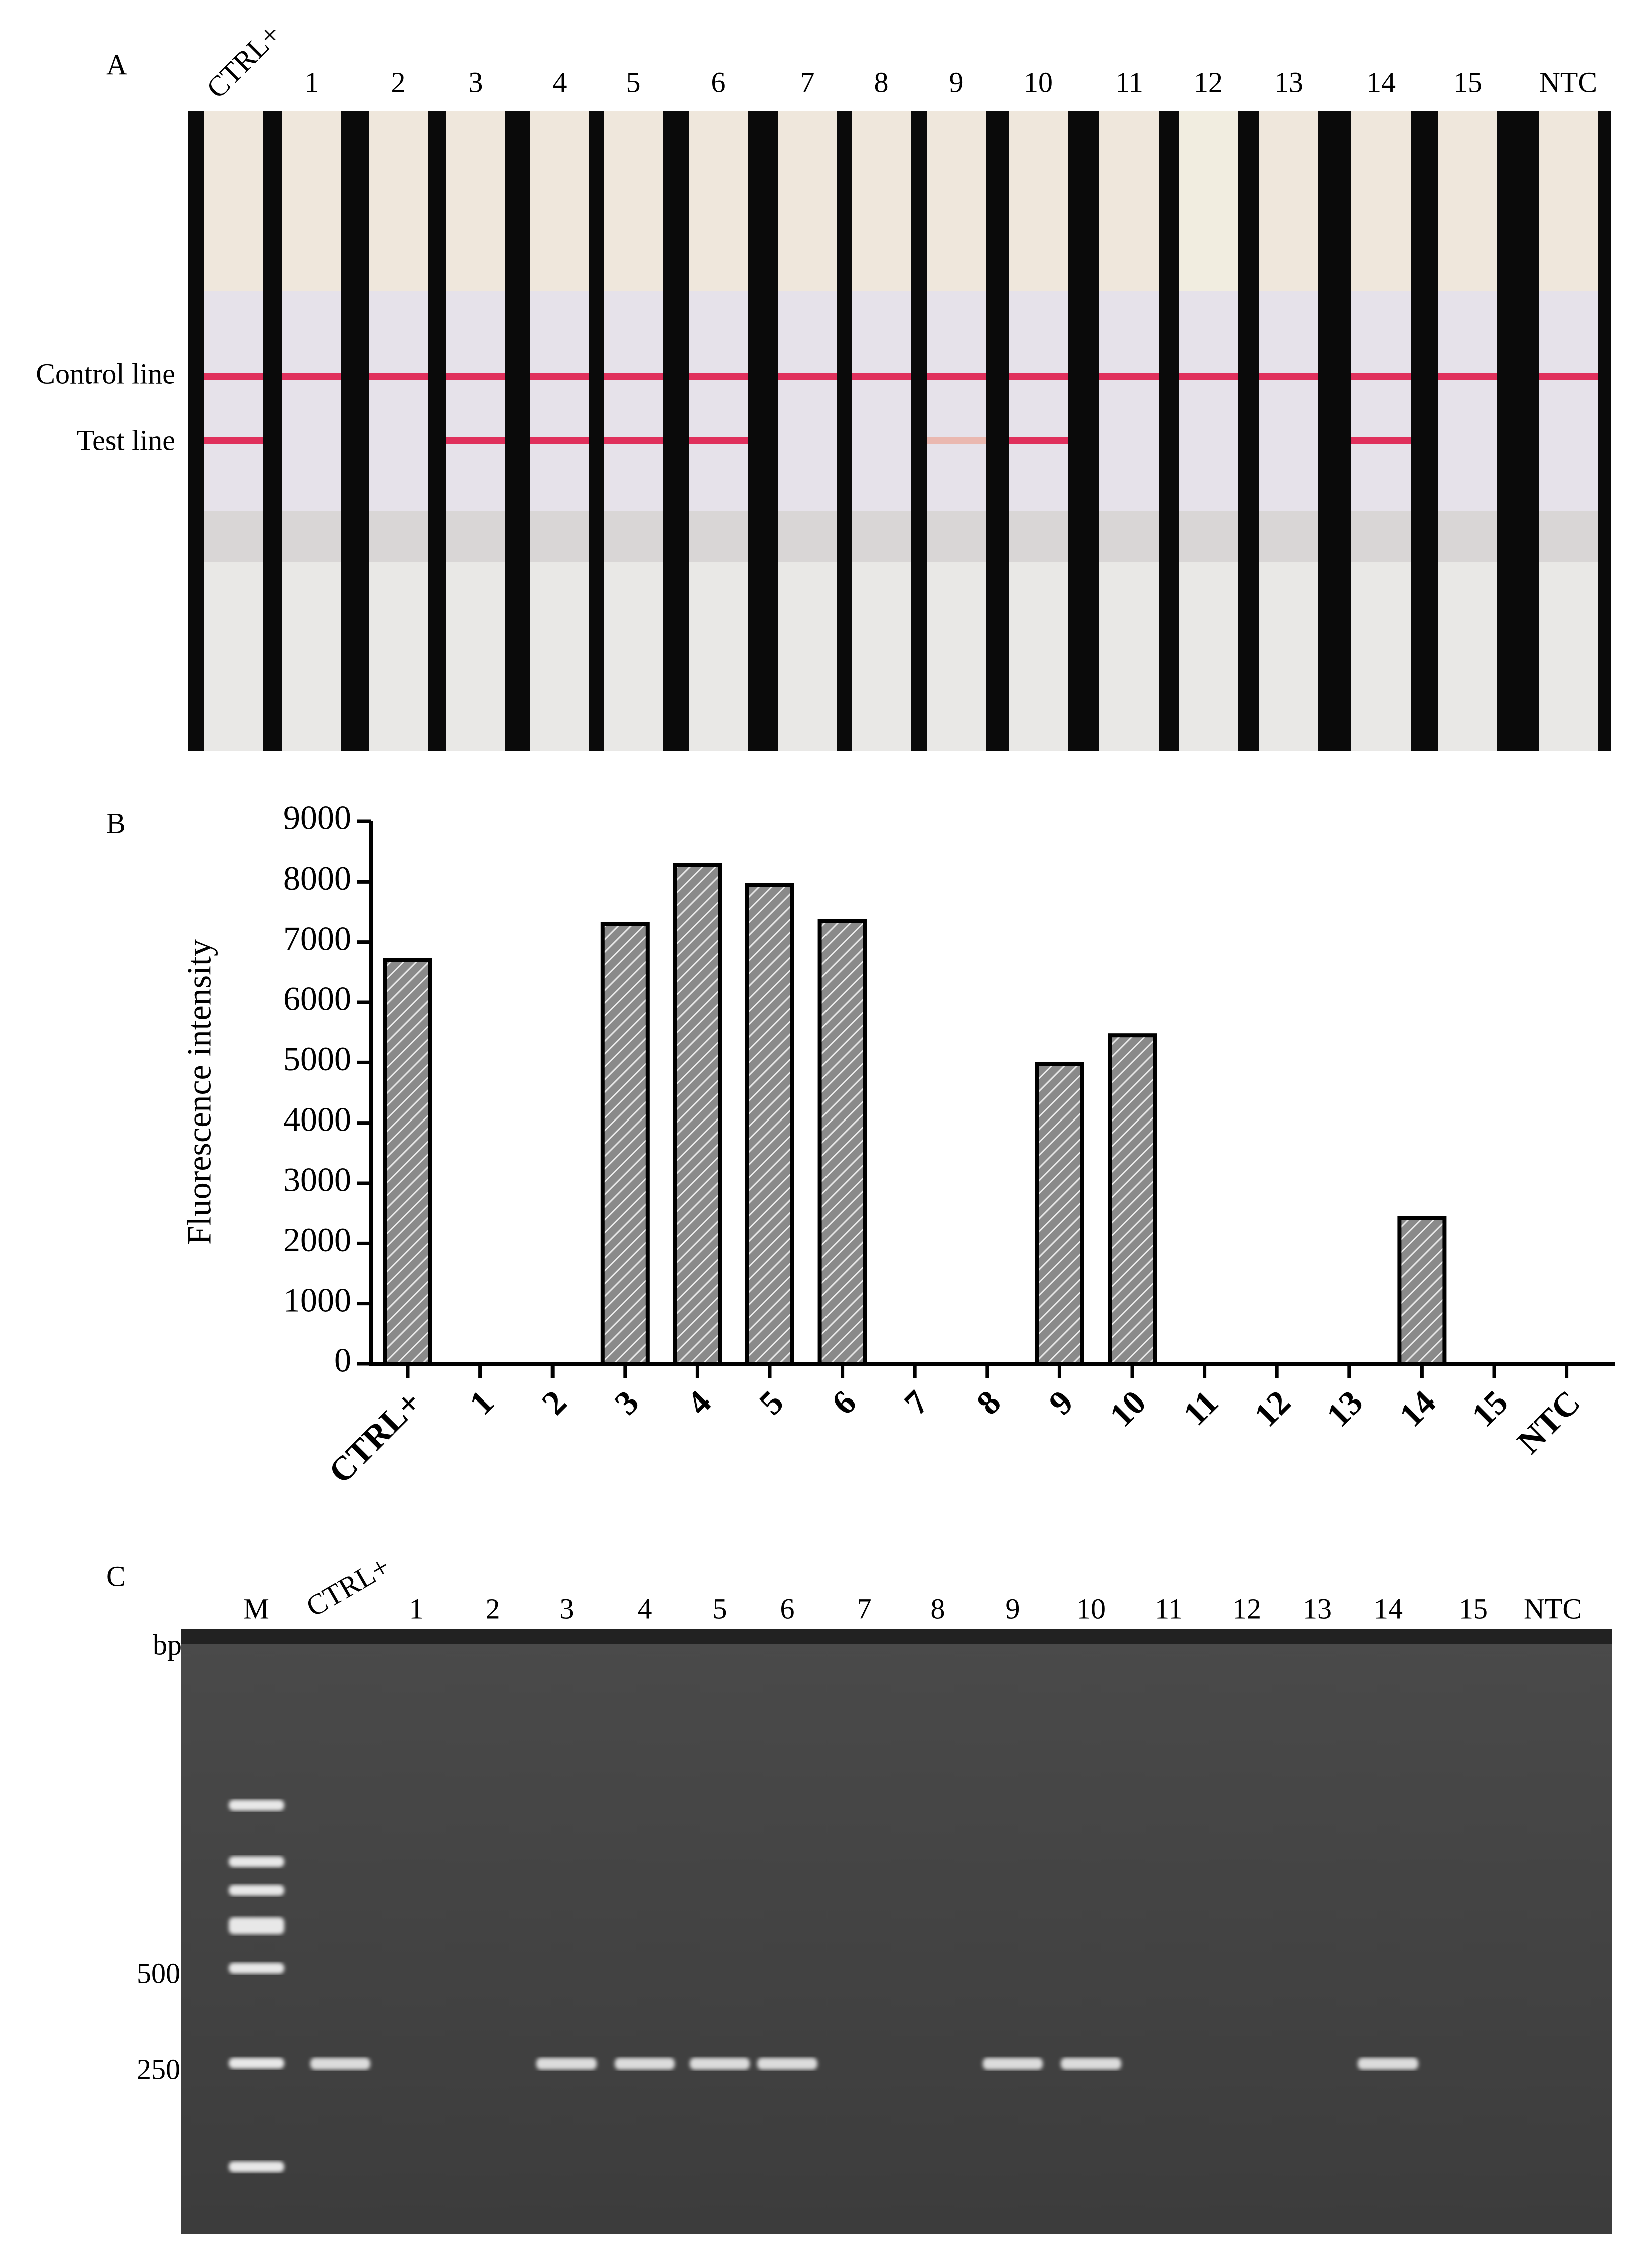 The height and width of the screenshot is (2241, 1652). What do you see at coordinates (1548, 1422) in the screenshot?
I see `x-tick-label: NTC` at bounding box center [1548, 1422].